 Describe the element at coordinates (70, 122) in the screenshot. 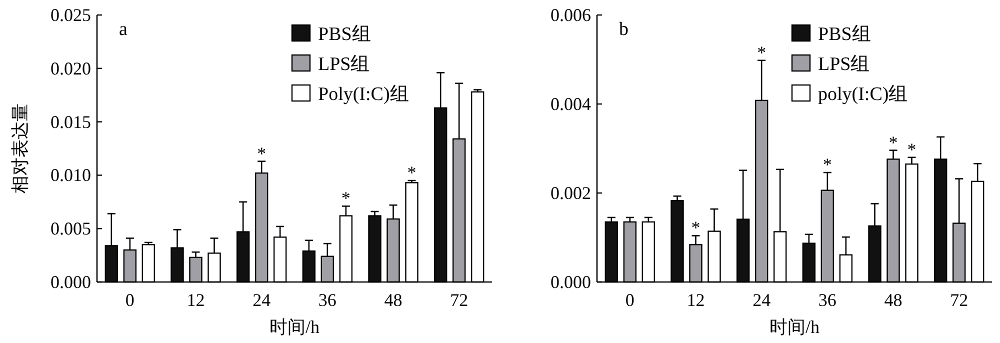

I see `y-tick-label: 0.015` at that location.